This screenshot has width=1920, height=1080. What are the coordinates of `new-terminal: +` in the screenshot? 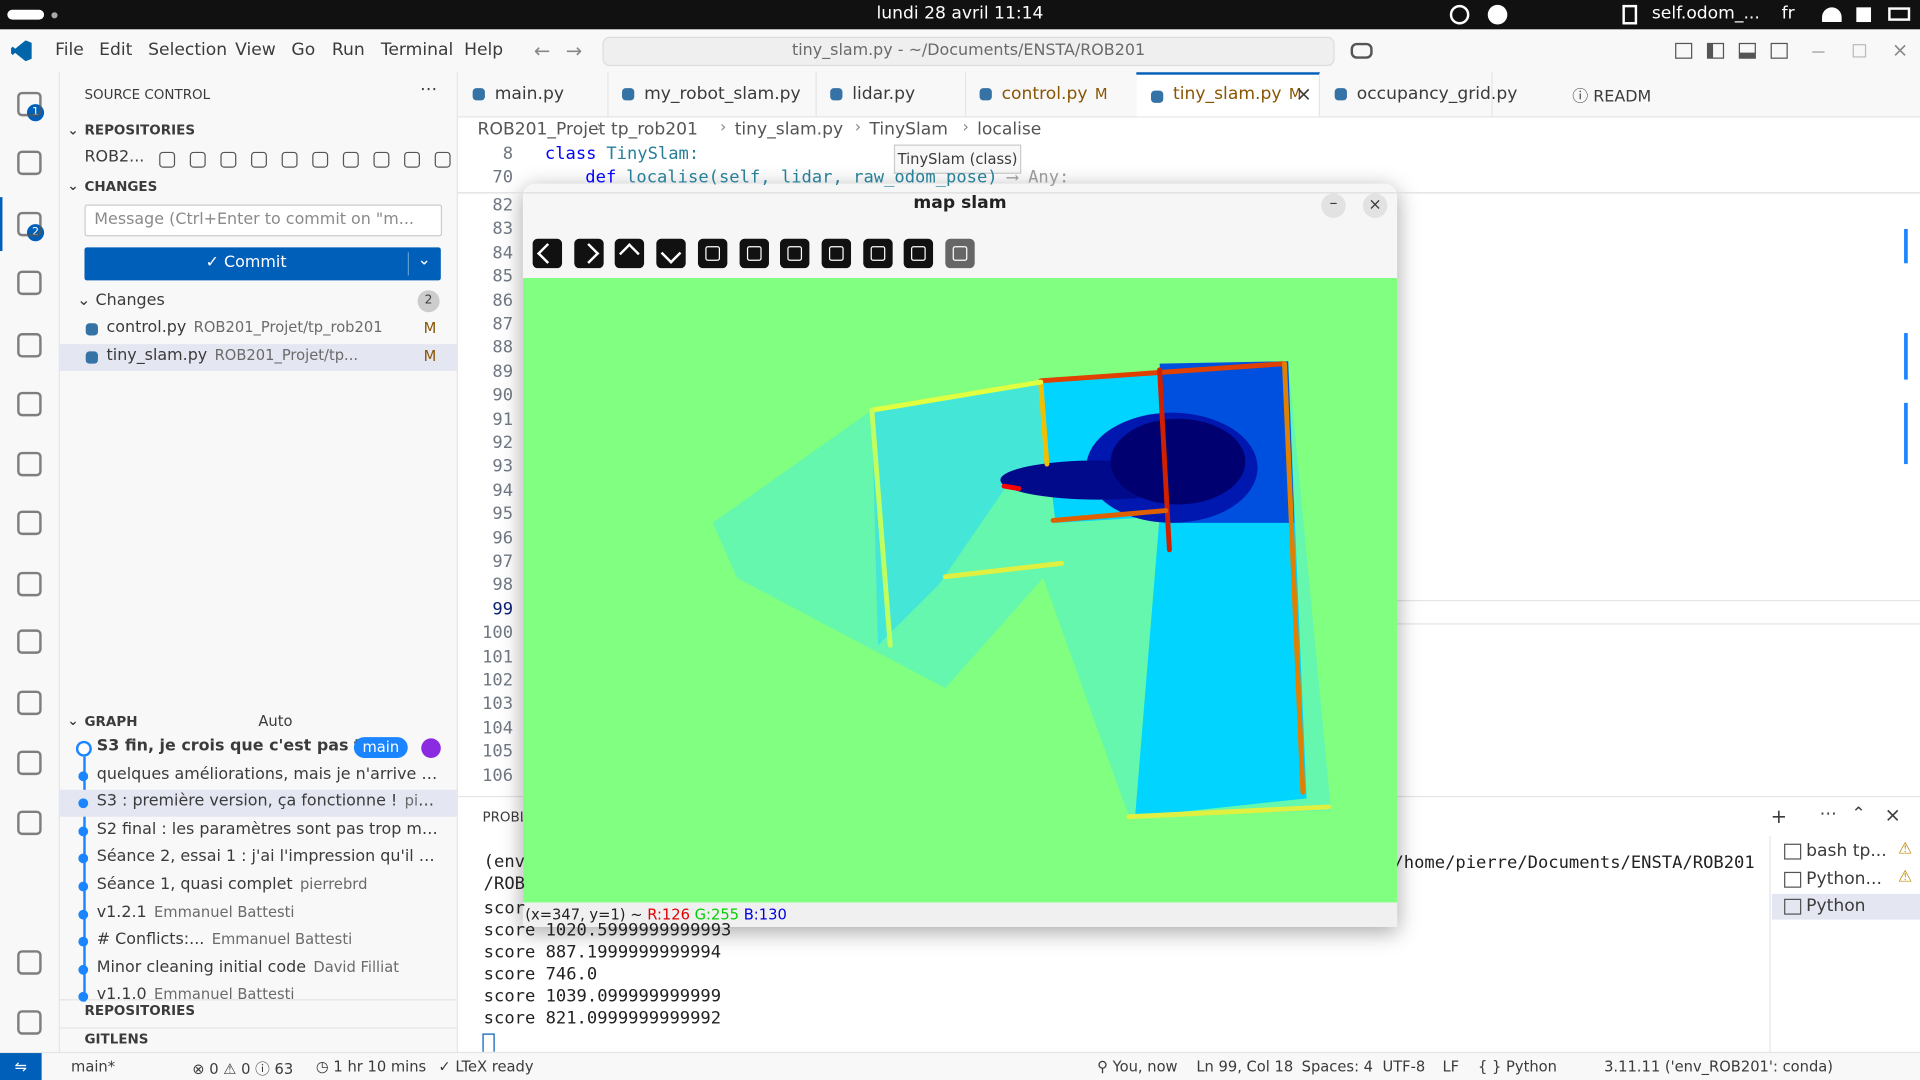 It's located at (1779, 816).